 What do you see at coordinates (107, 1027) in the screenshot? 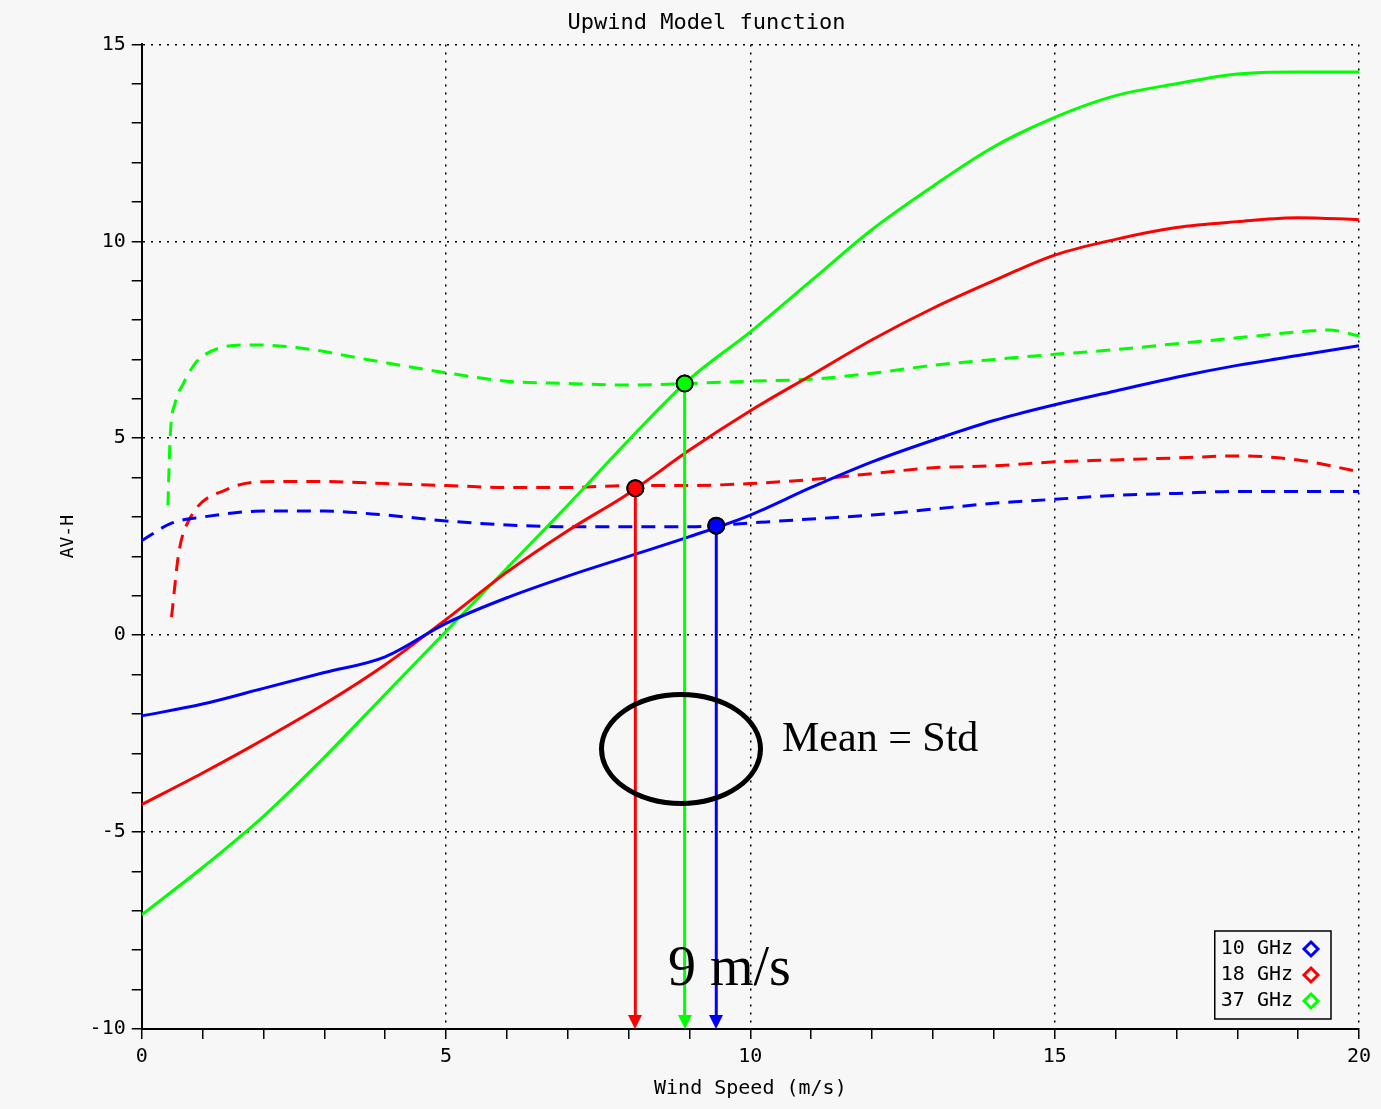
I see `y-tick-label: -10` at bounding box center [107, 1027].